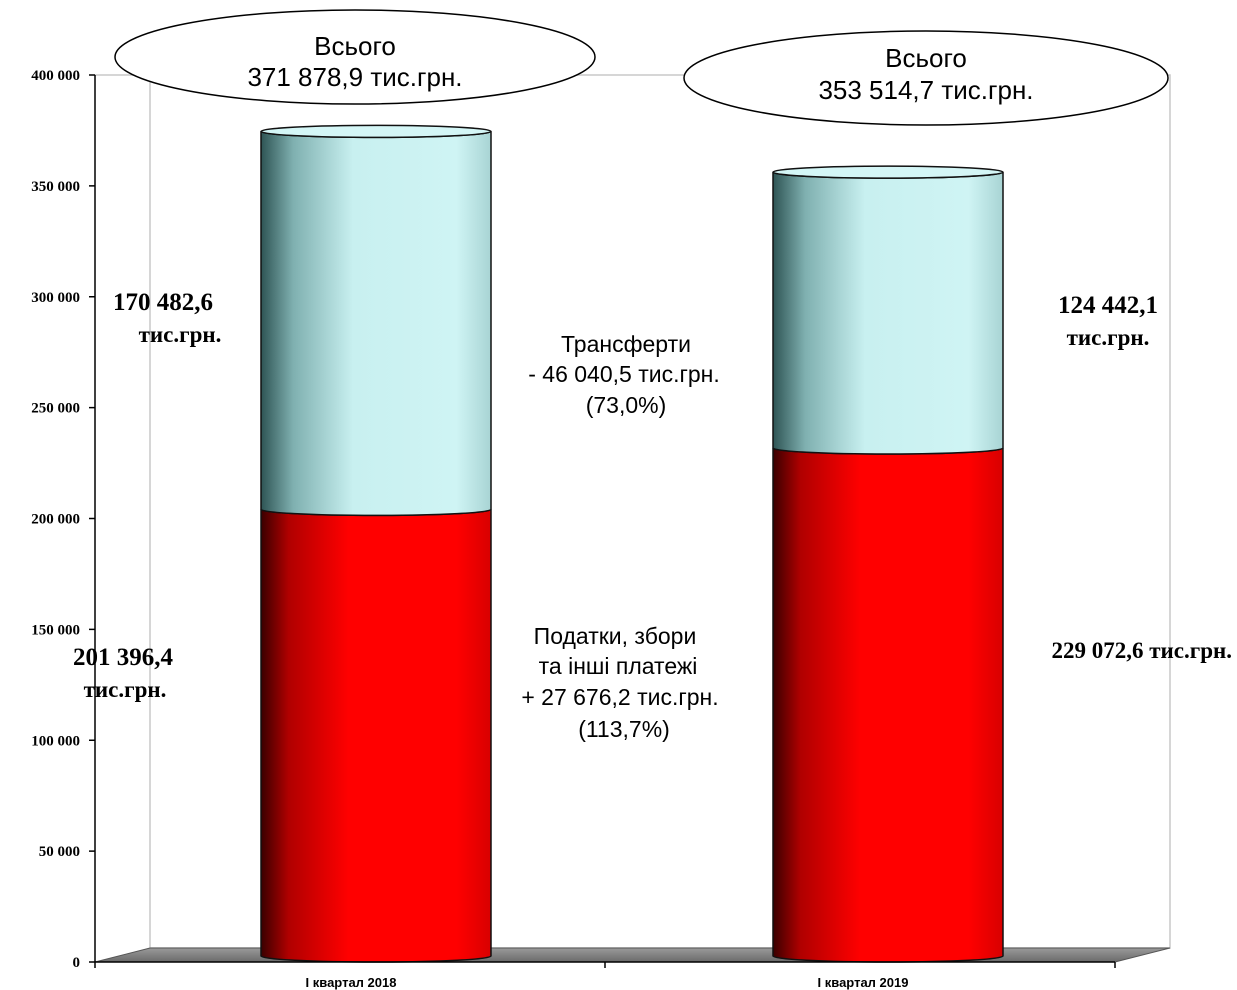  Describe the element at coordinates (863, 982) in the screenshot. I see `x-category-label: І квартал 2019` at that location.